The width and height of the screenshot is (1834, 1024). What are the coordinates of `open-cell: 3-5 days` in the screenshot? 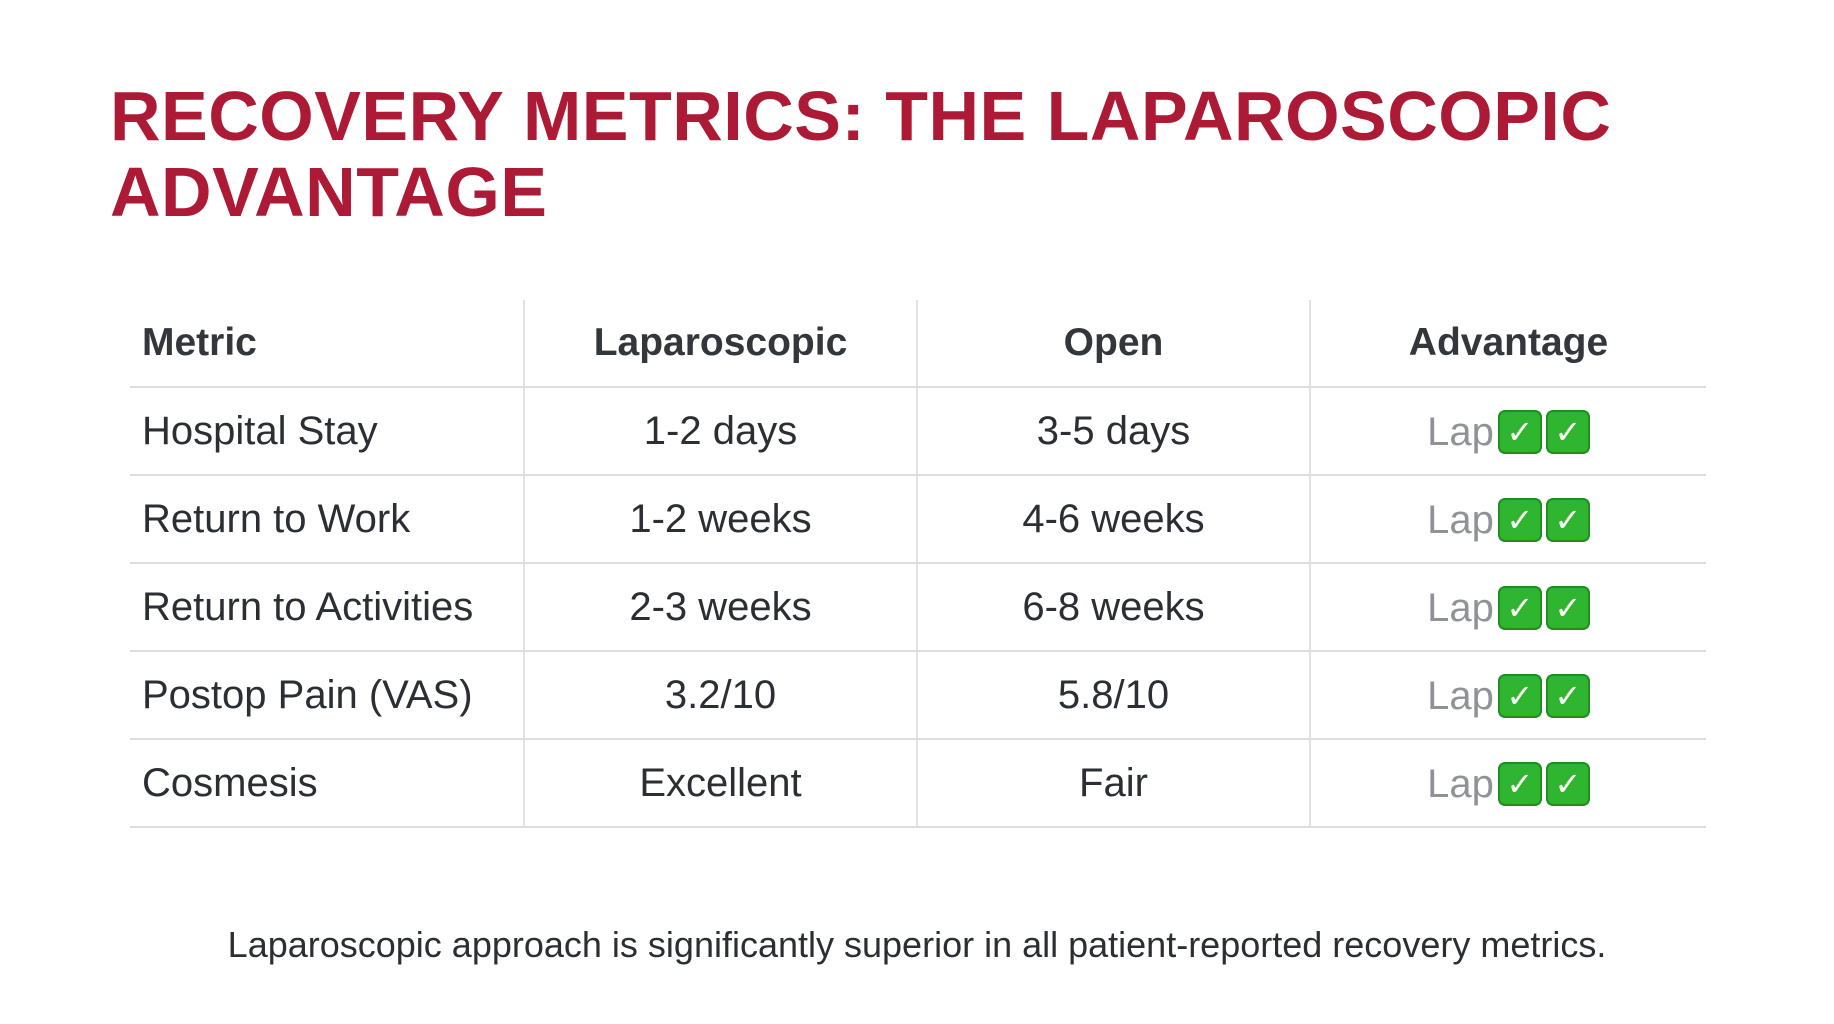 It's located at (1114, 431).